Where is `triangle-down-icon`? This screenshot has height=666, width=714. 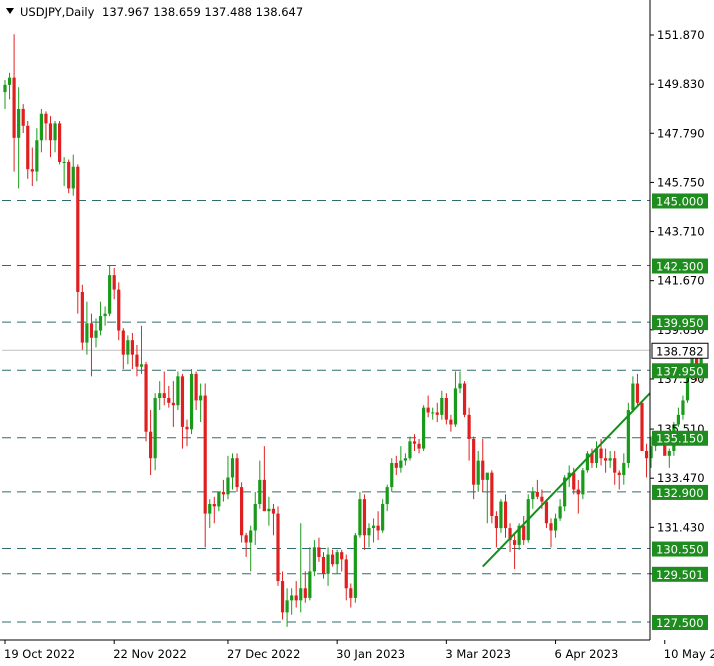 triangle-down-icon is located at coordinates (10, 11).